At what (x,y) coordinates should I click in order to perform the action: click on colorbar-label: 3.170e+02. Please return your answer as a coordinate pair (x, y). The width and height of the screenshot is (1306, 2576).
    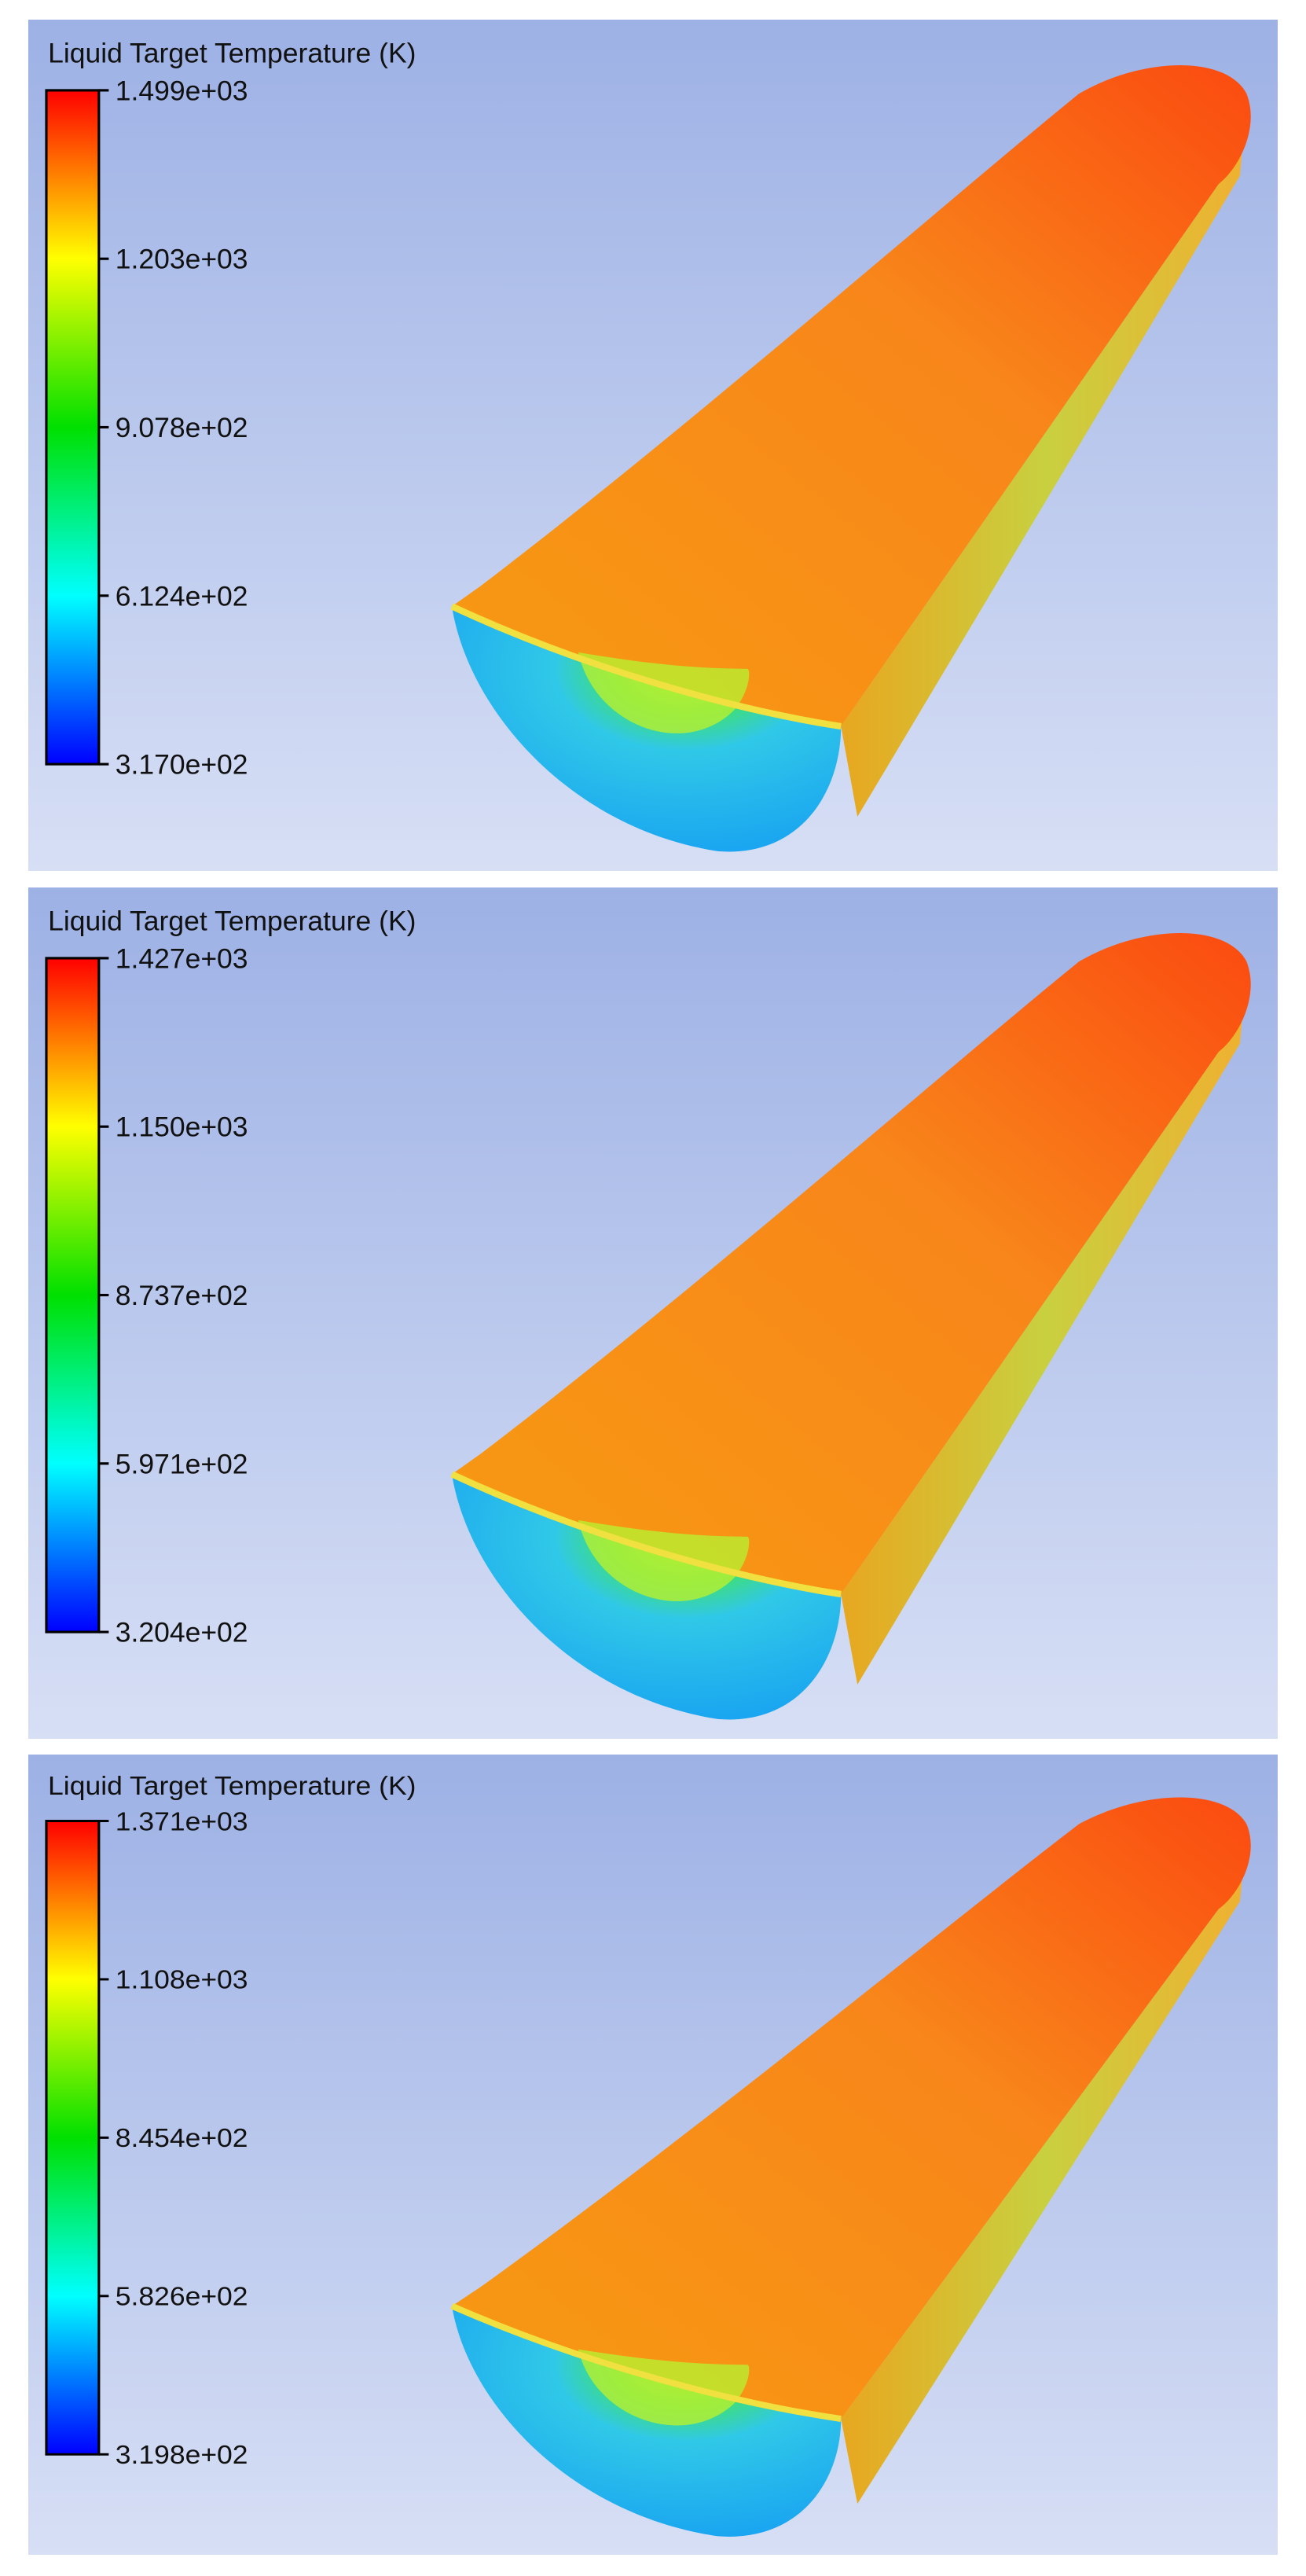
    Looking at the image, I should click on (182, 765).